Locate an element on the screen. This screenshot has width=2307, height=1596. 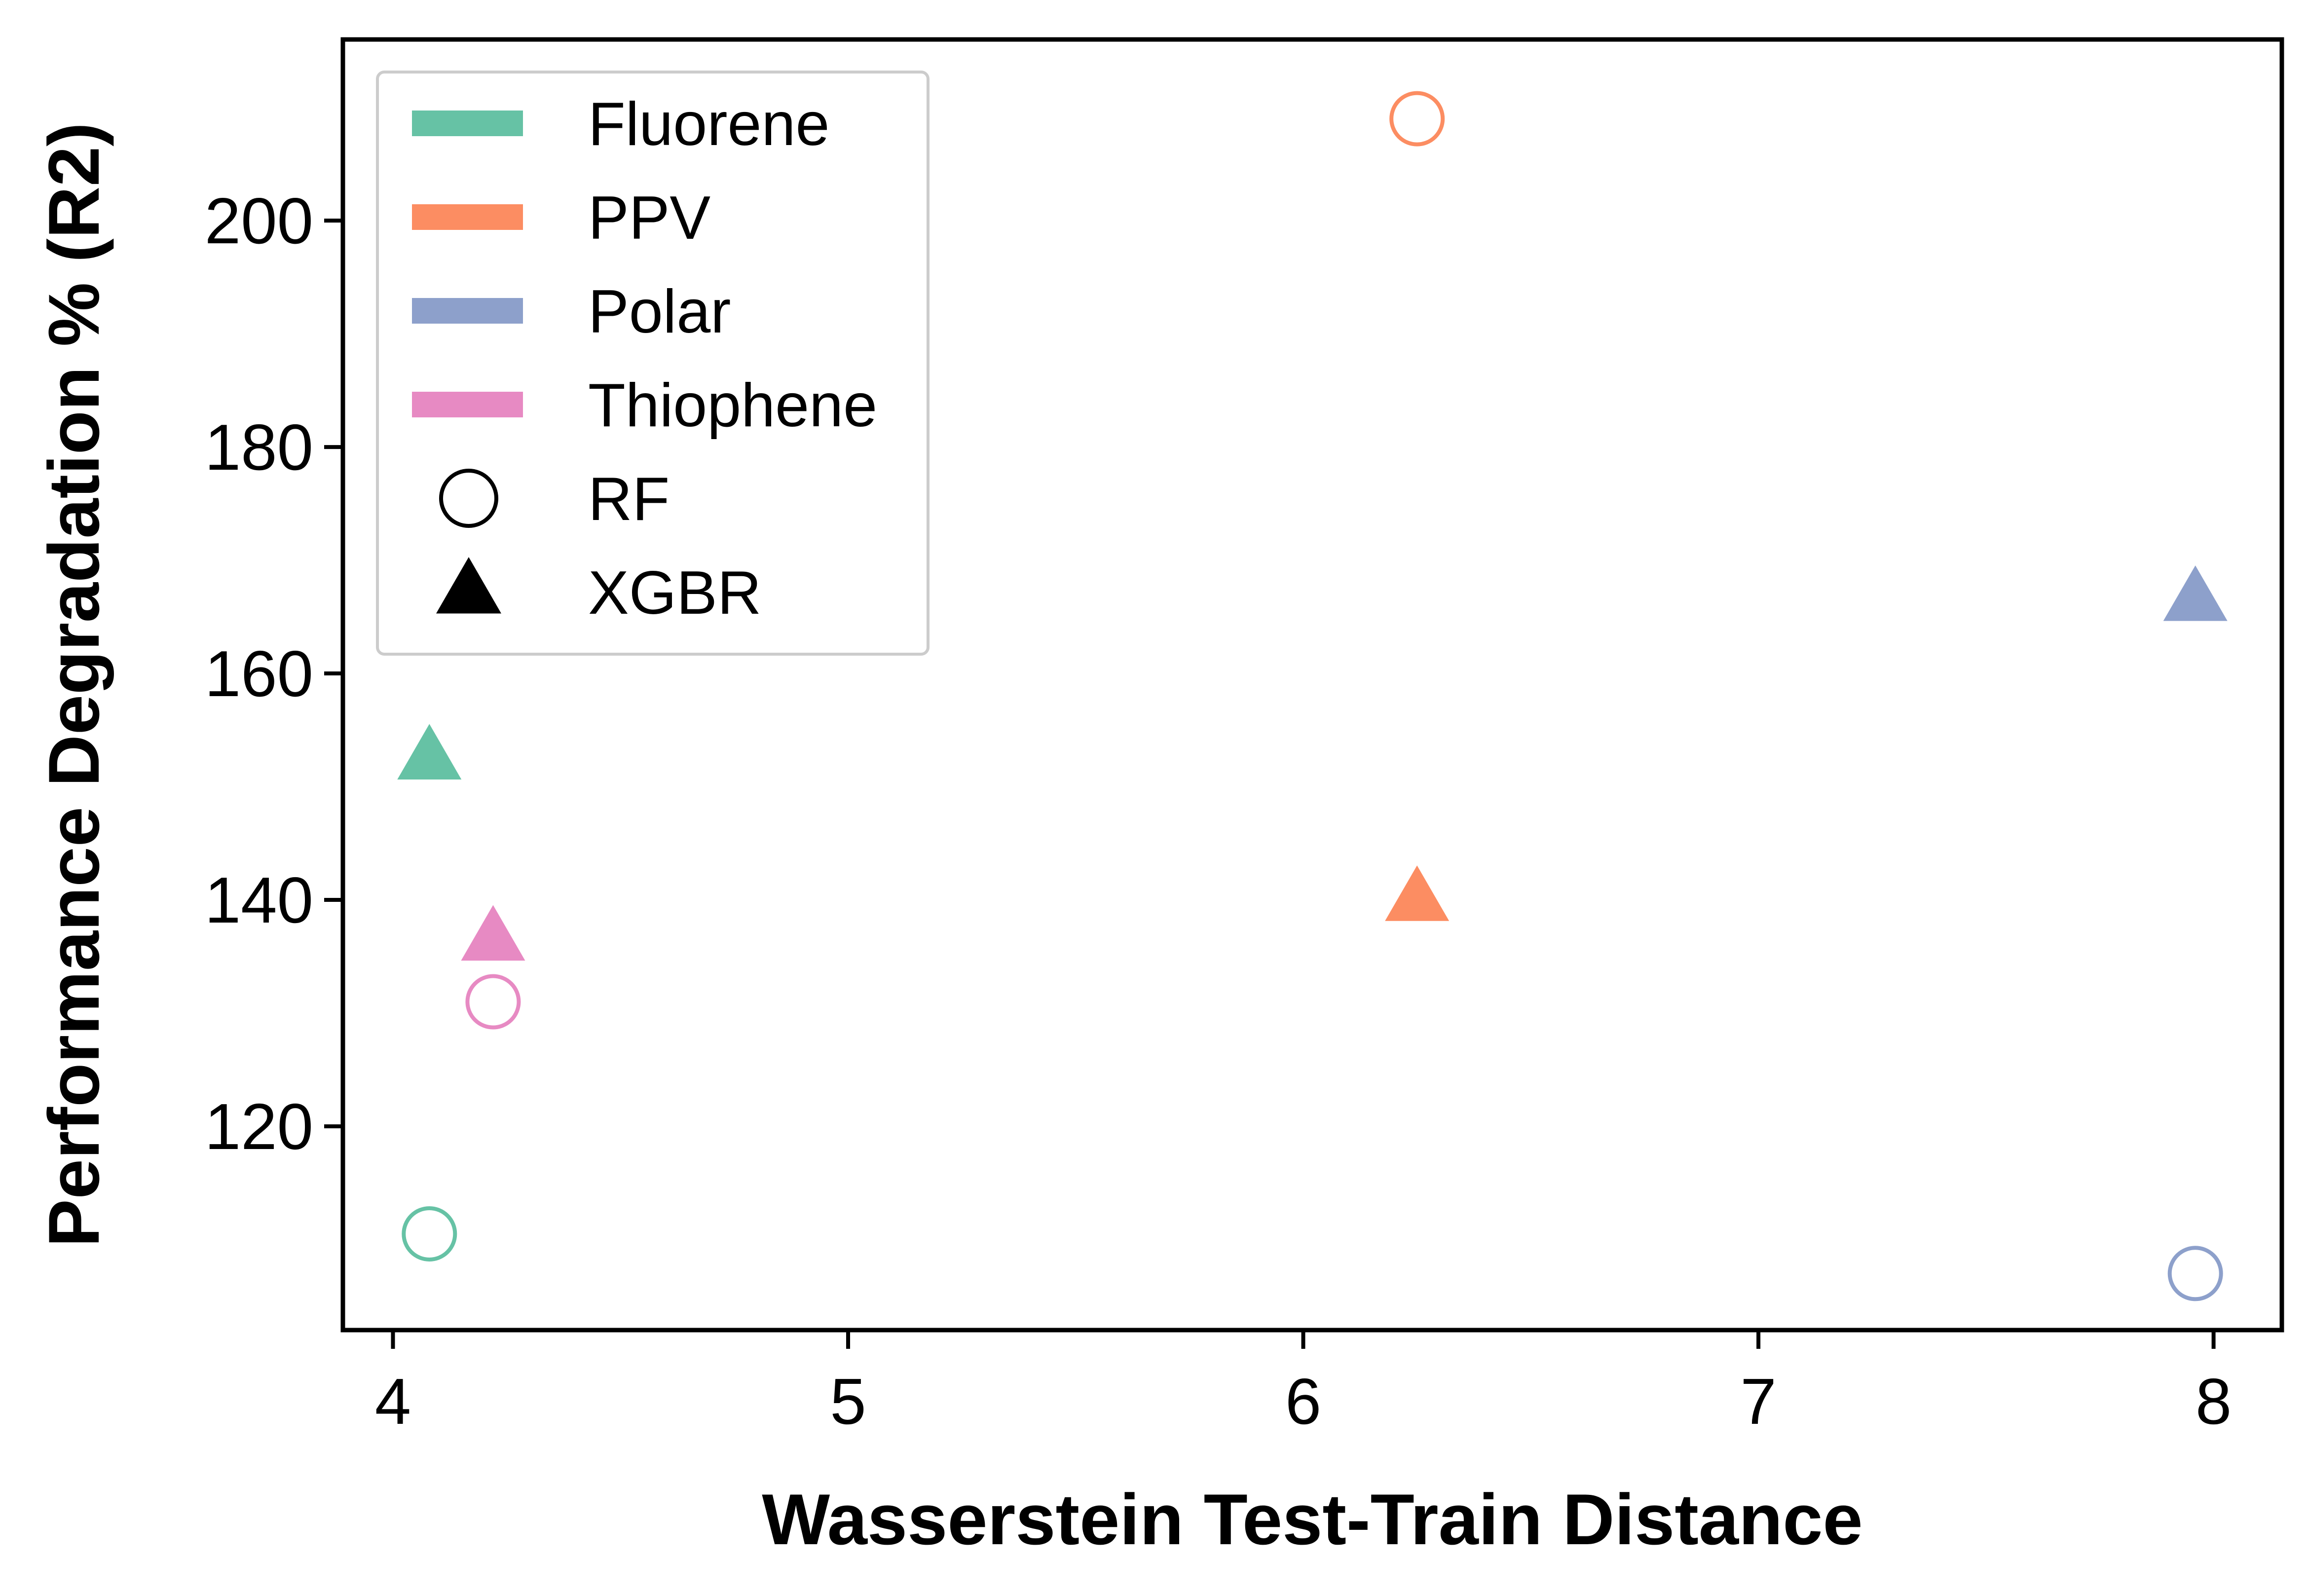
legend-label: RF is located at coordinates (629, 499).